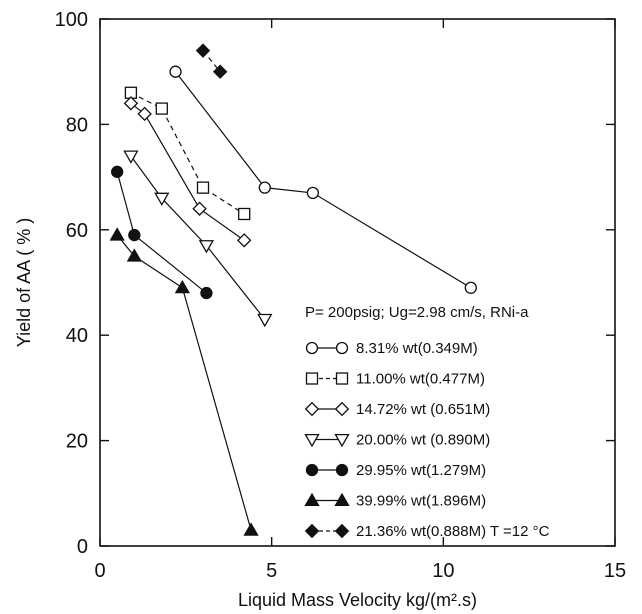 This screenshot has height=614, width=642. I want to click on x-tick-label: 15, so click(615, 571).